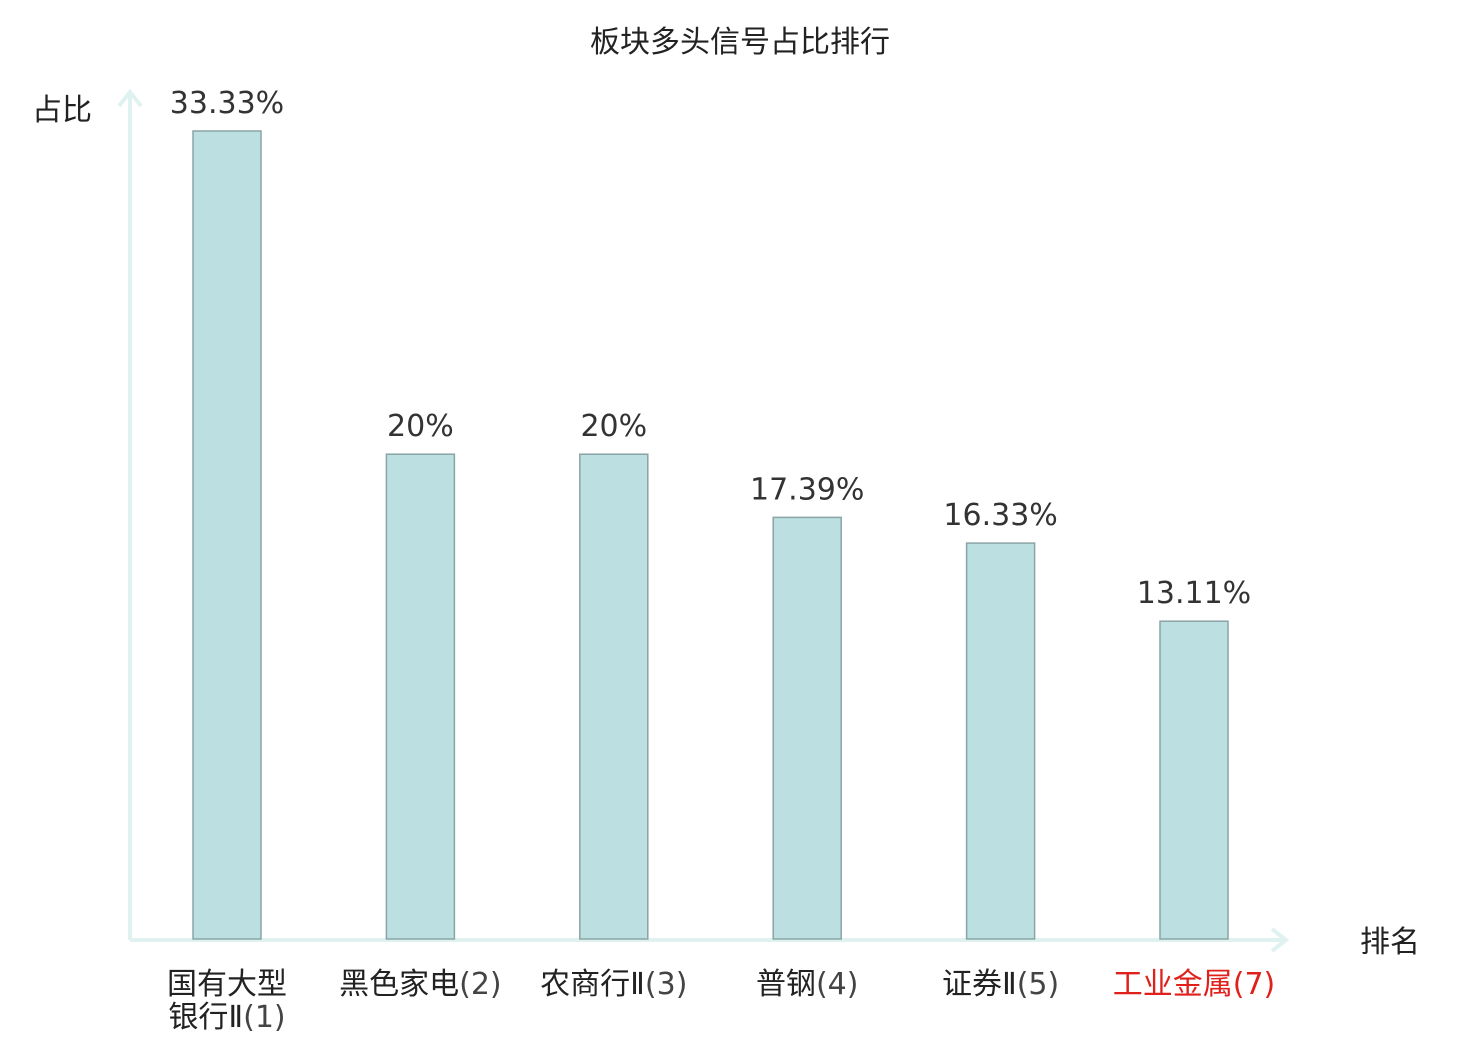  I want to click on value-label-1: 33.33%, so click(227, 103).